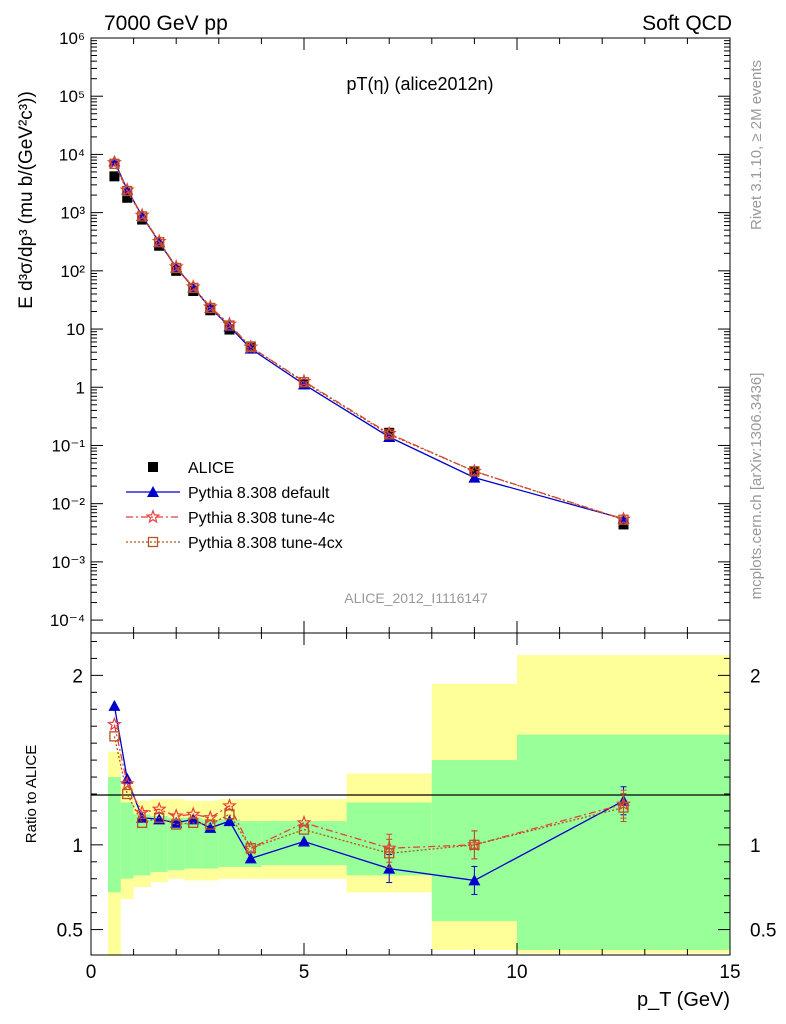  I want to click on ratio-ytick-label-left: 2, so click(77, 676).